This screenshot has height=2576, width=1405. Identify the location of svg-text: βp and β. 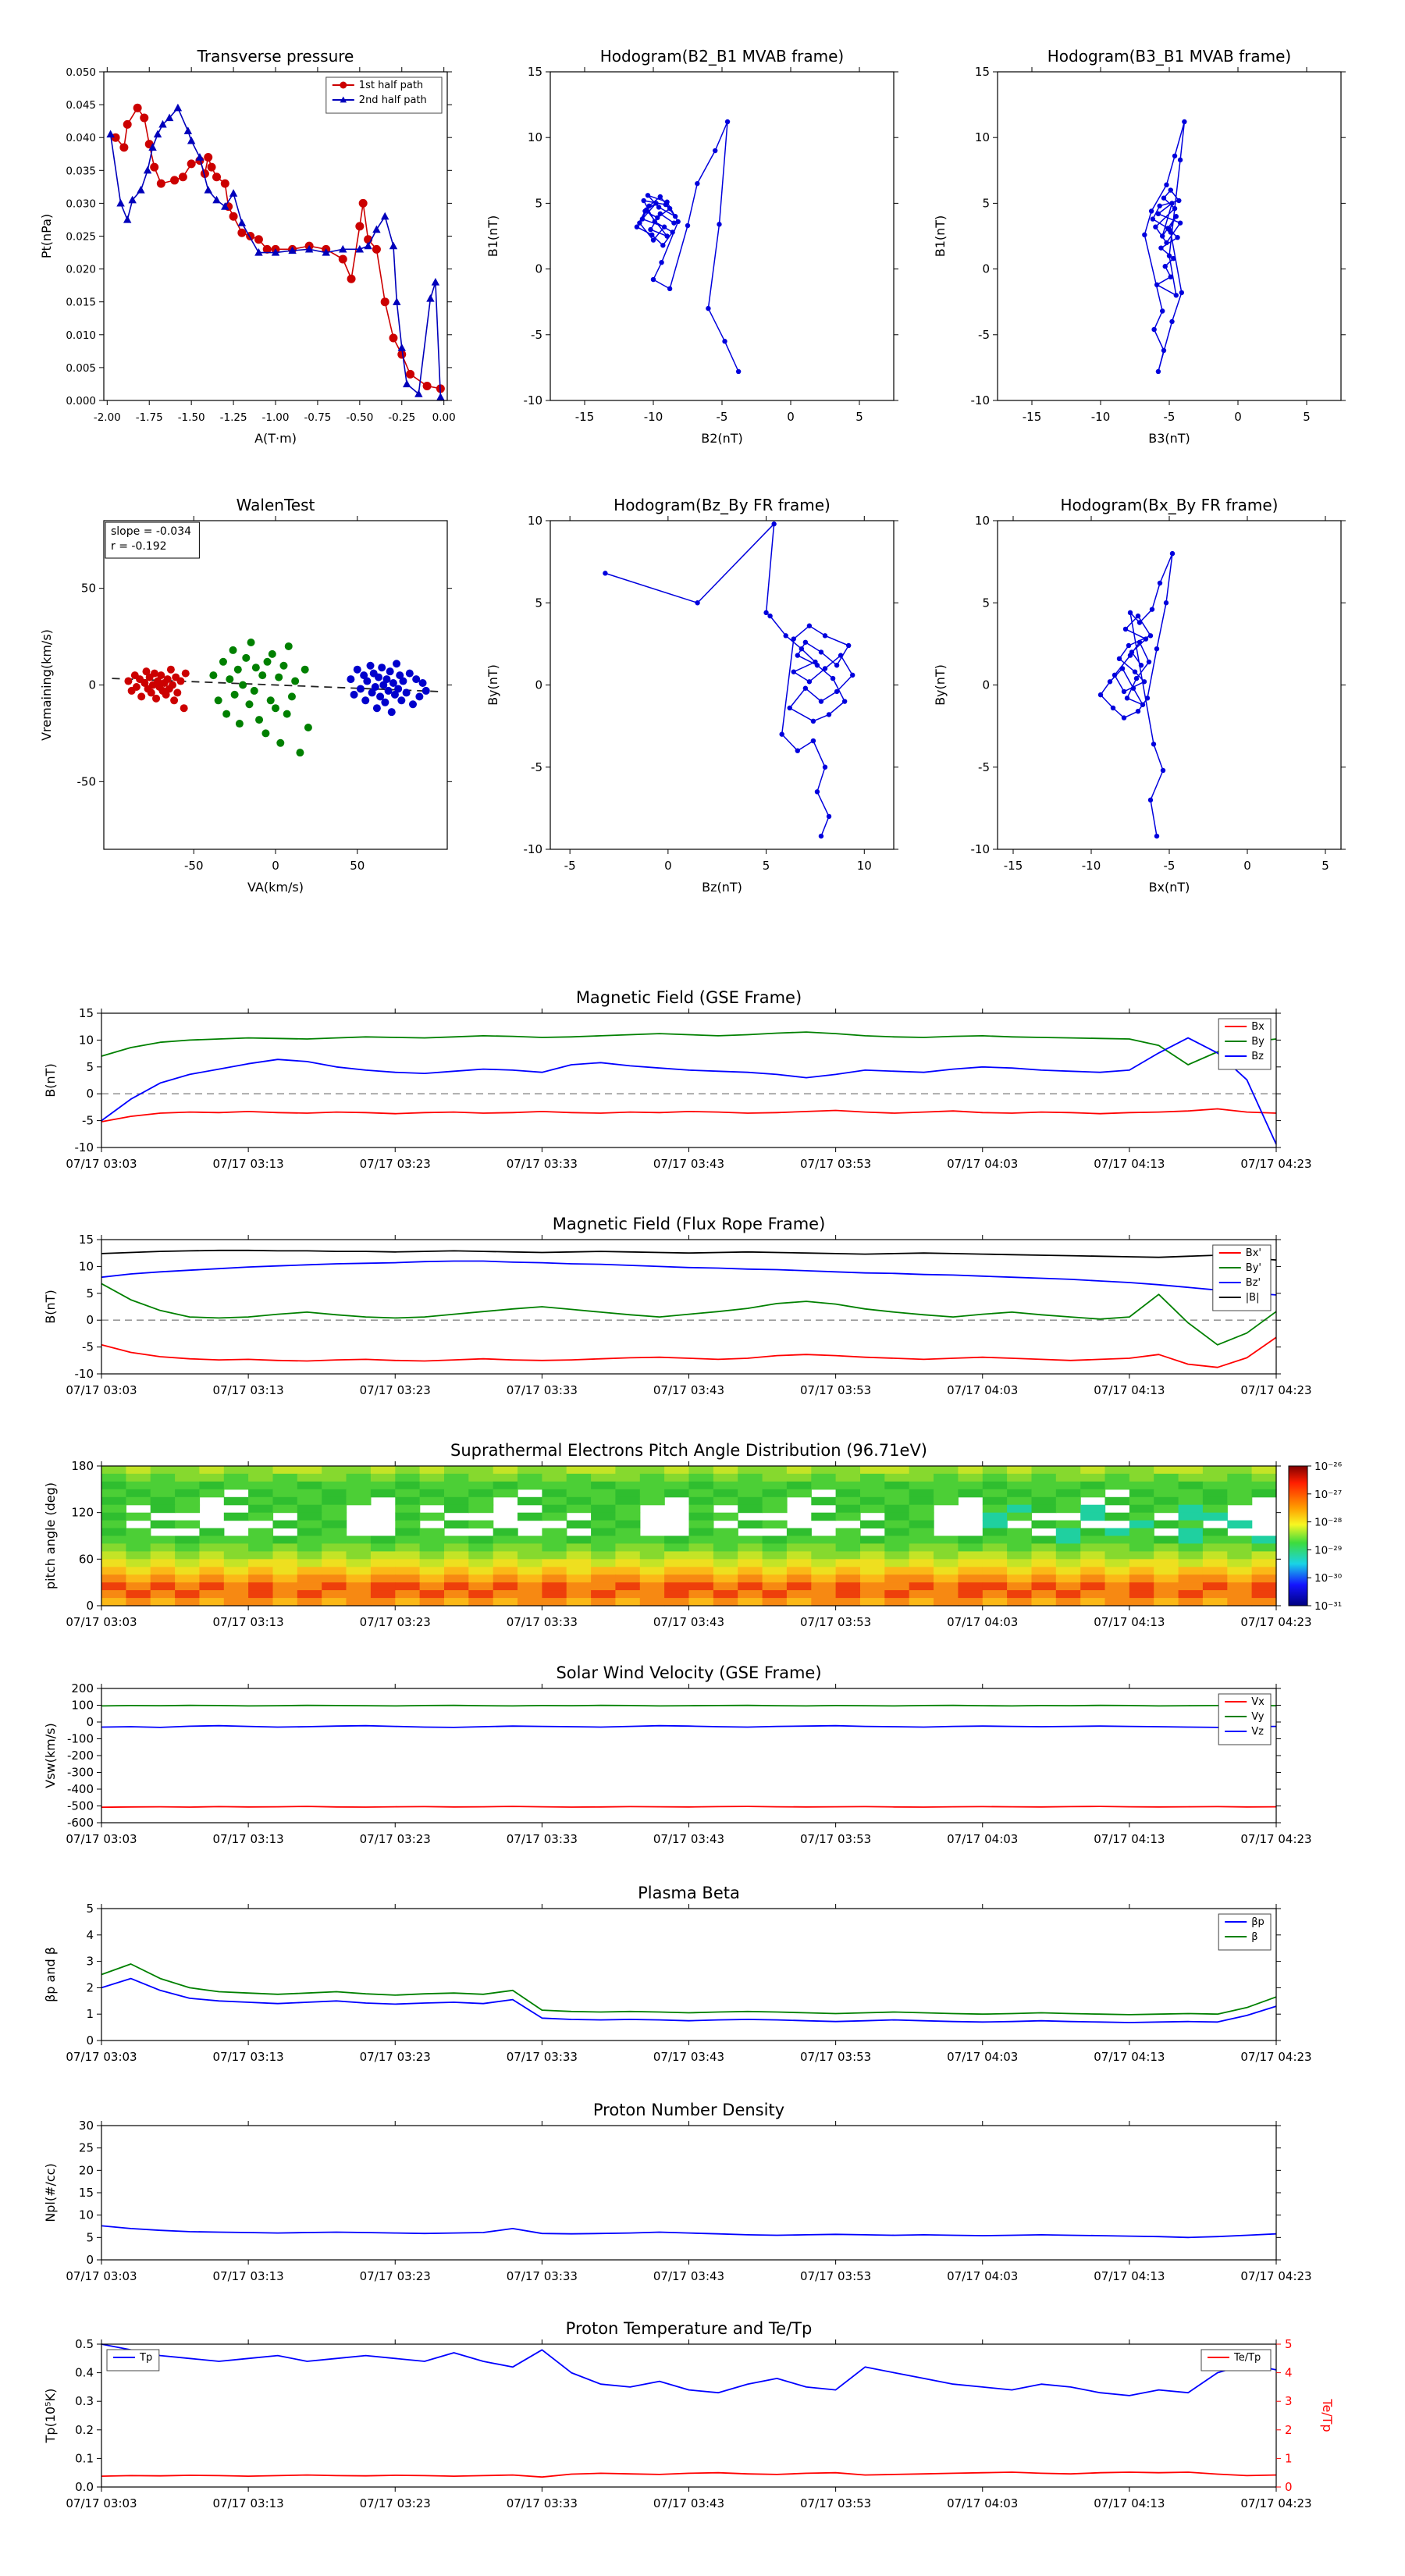
(51, 1975).